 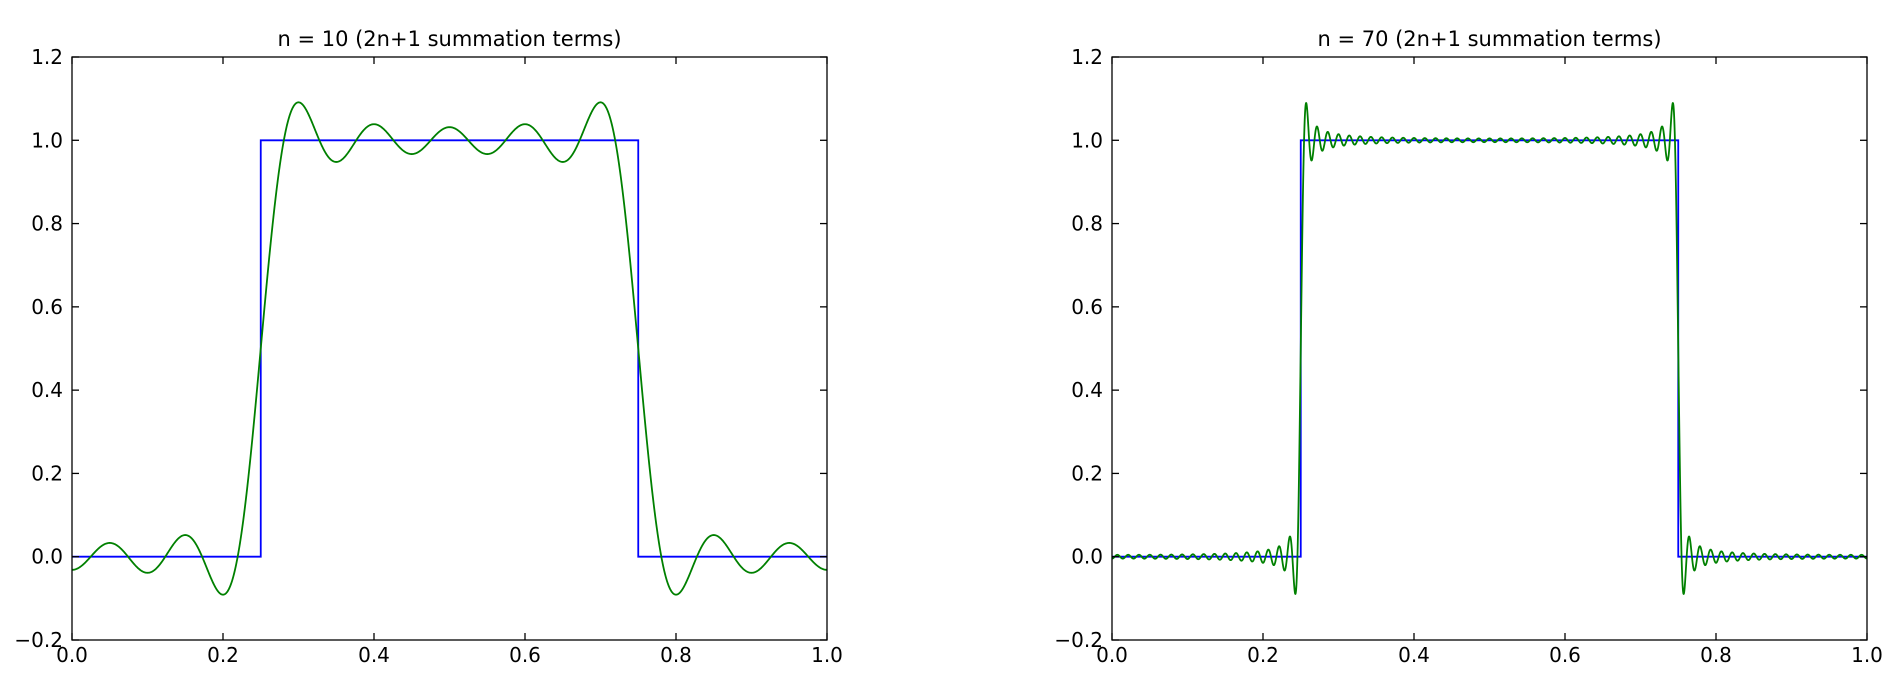 I want to click on plot-title: n = 70 (2n+1 summation terms), so click(x=1489, y=39).